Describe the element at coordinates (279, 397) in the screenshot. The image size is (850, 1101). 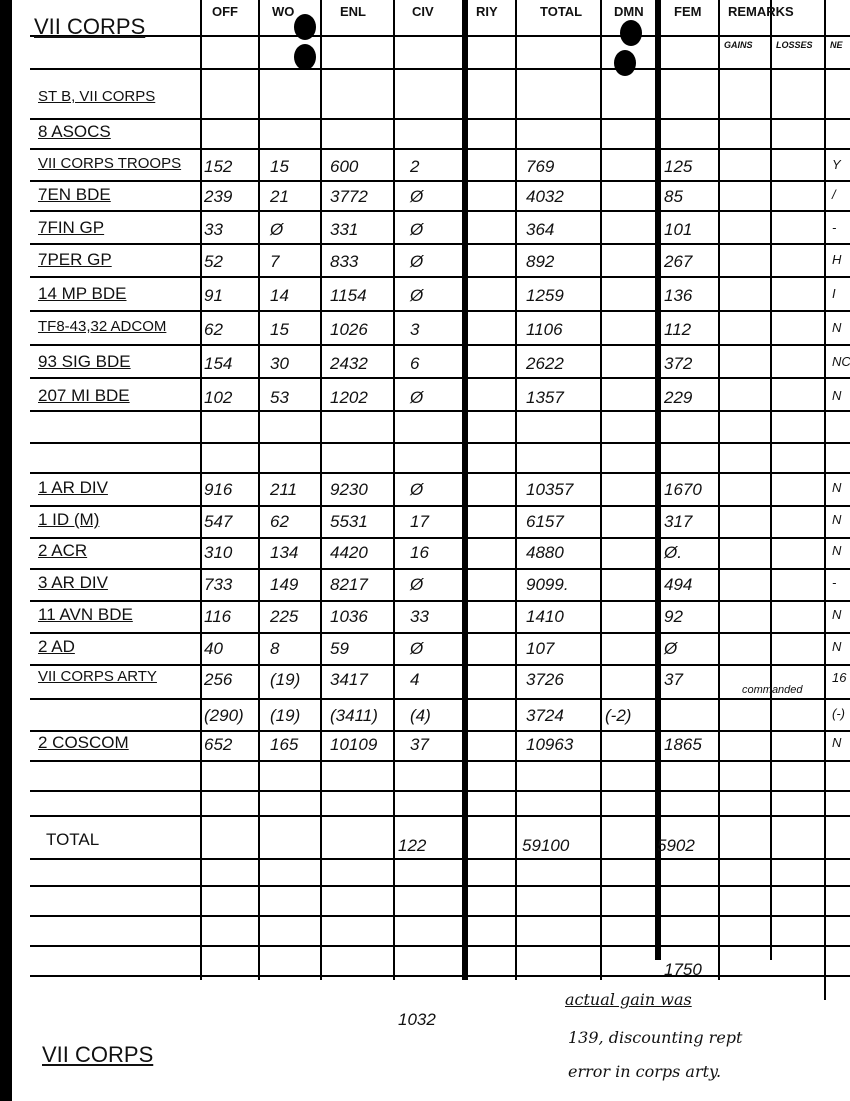
I see `cell-wo: 53` at that location.